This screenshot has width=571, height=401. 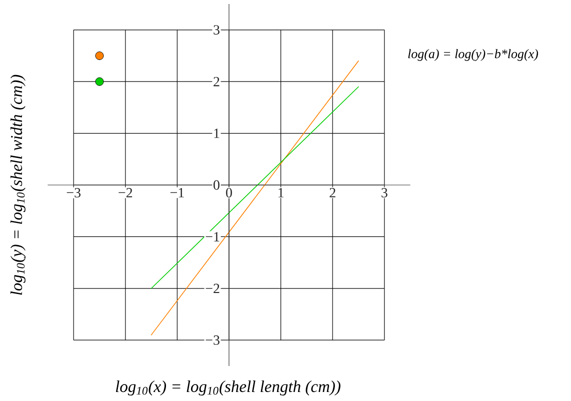 What do you see at coordinates (217, 185) in the screenshot?
I see `y-tick-label: 0` at bounding box center [217, 185].